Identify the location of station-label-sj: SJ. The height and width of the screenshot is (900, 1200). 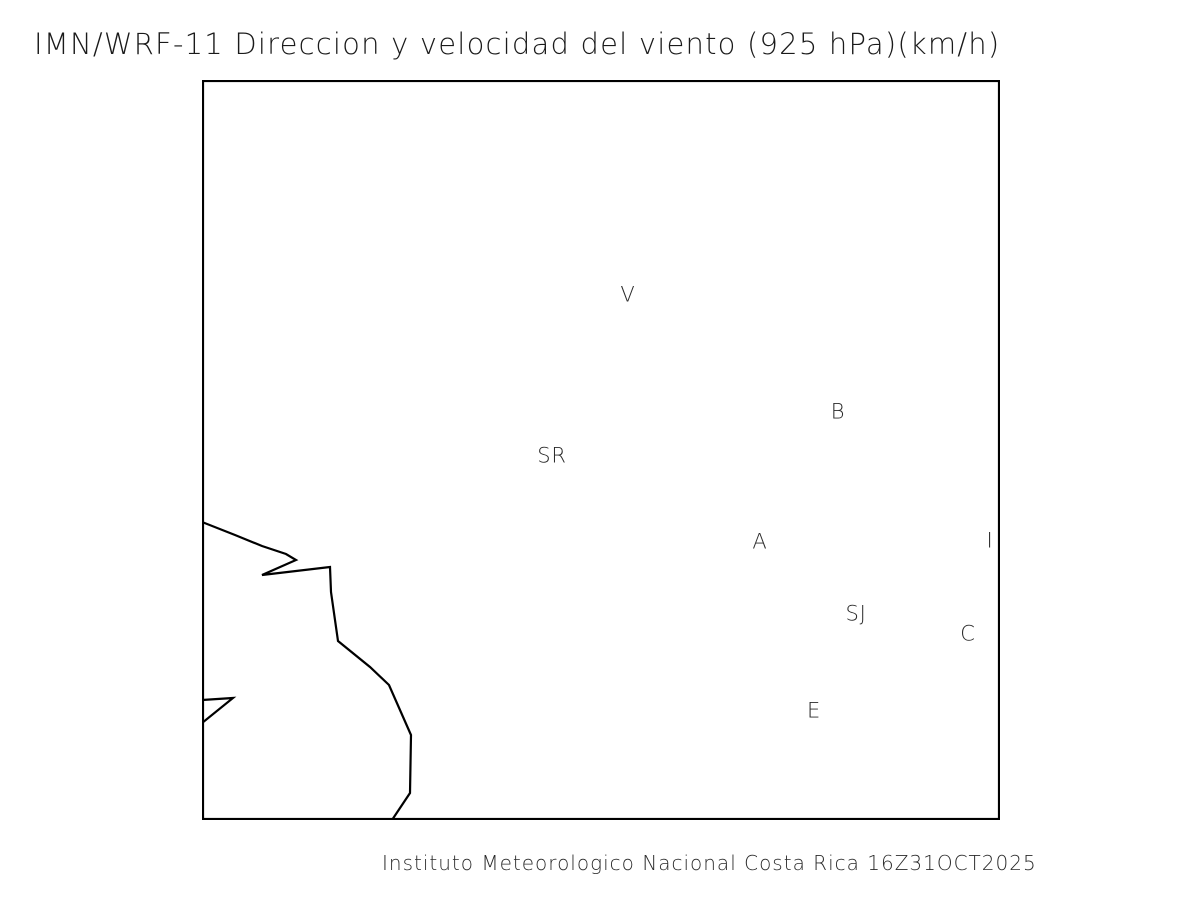
(856, 613).